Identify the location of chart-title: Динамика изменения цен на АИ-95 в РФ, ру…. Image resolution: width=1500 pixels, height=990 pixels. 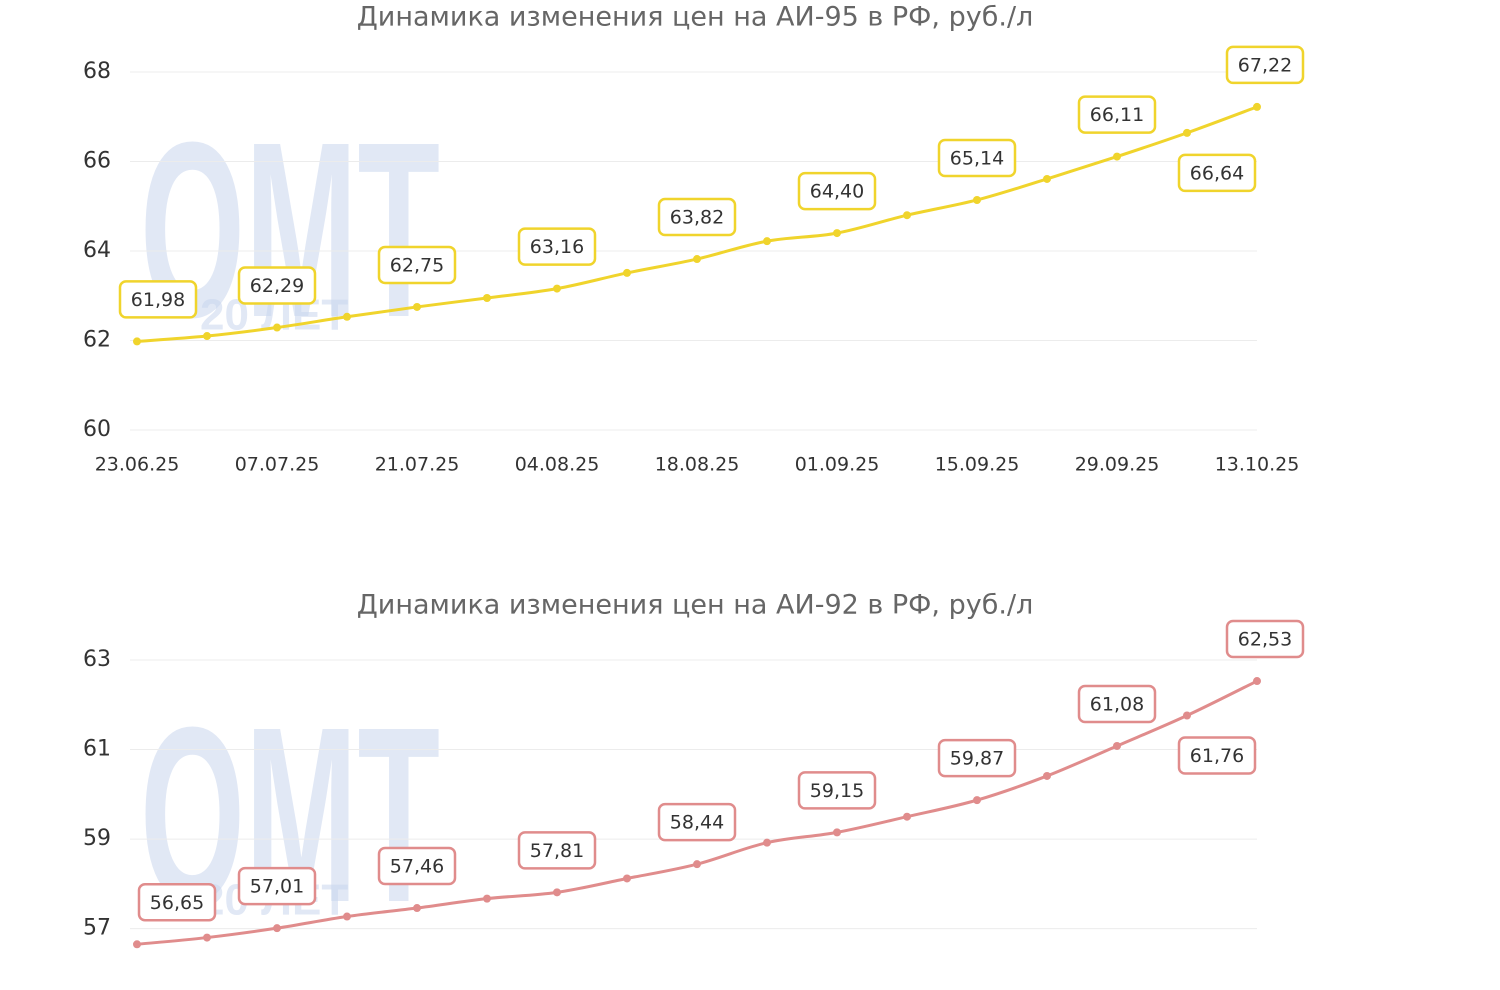
(695, 17).